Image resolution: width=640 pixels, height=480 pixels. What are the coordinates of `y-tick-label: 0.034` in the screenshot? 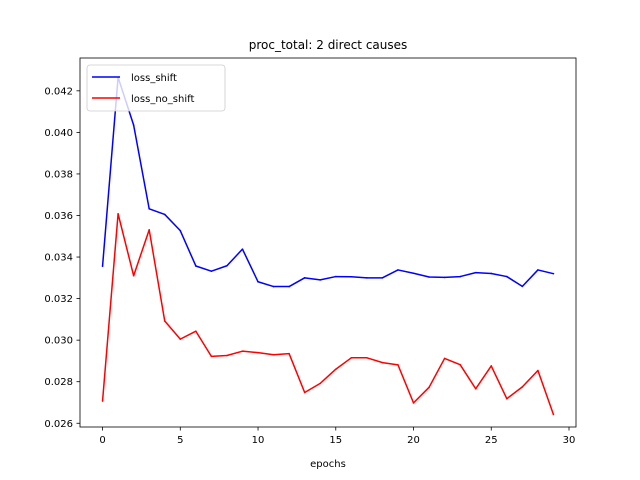 It's located at (58, 258).